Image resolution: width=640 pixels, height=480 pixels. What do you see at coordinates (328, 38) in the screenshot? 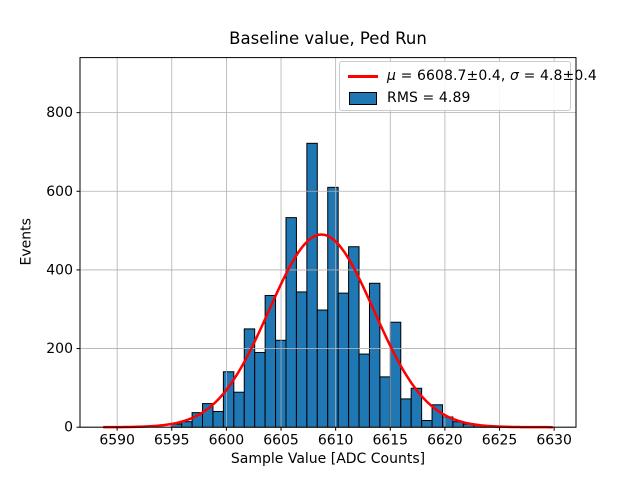
I see `chart-title: Baseline value, Ped Run` at bounding box center [328, 38].